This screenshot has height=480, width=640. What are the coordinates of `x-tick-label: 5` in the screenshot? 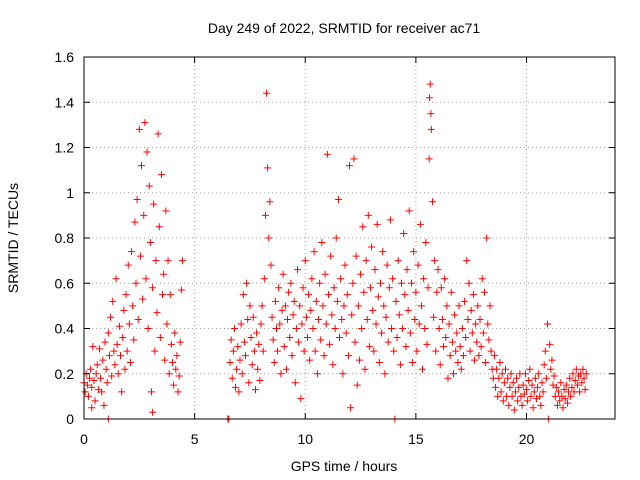 It's located at (195, 439).